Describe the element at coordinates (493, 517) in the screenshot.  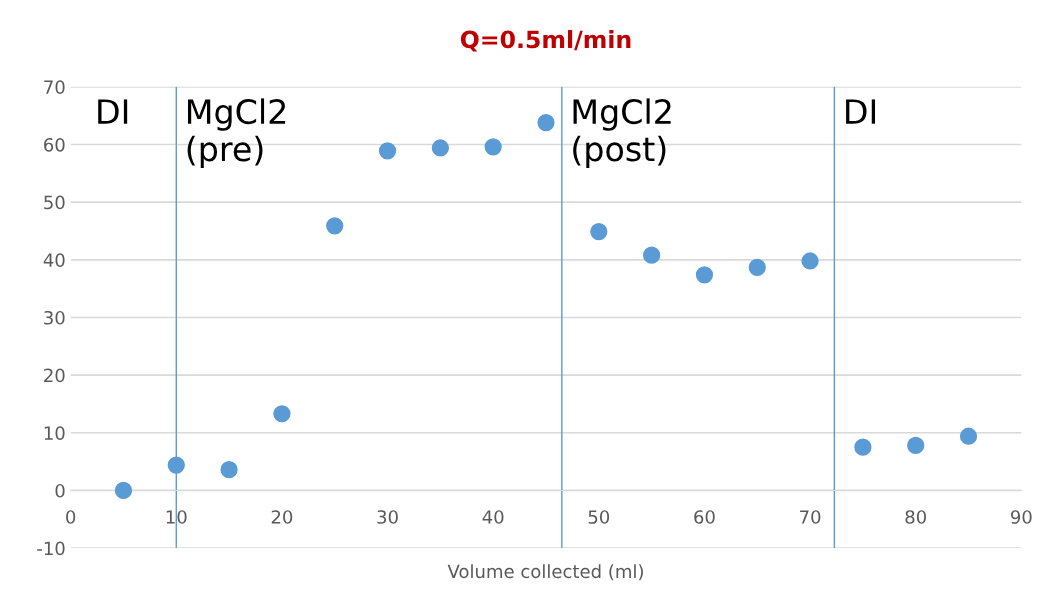
I see `x-tick-label: 40` at that location.